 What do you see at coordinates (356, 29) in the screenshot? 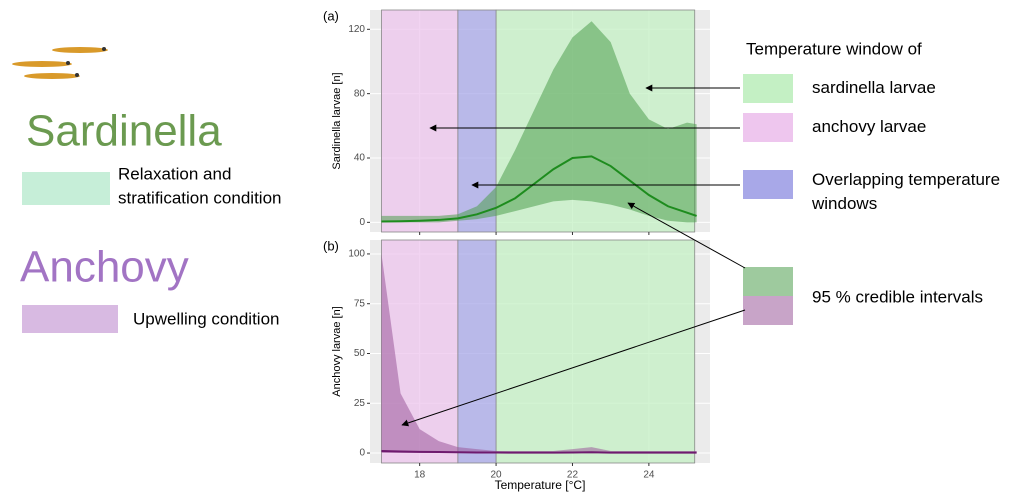
I see `y-tick-label: 120` at bounding box center [356, 29].